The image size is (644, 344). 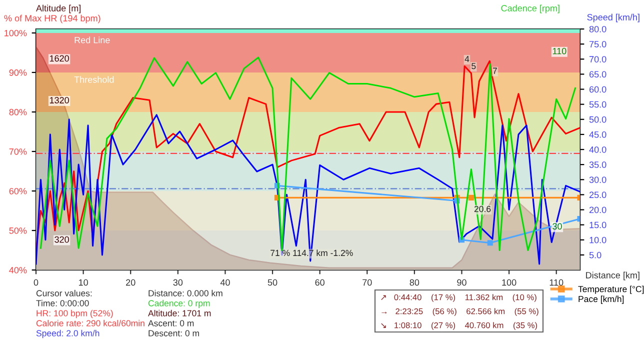 I want to click on annotation: 5, so click(x=474, y=66).